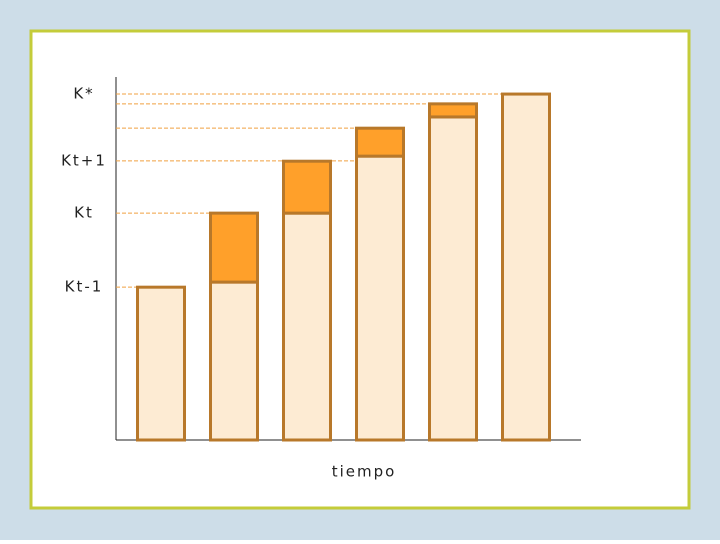 The image size is (720, 544). What do you see at coordinates (84, 160) in the screenshot?
I see `y-tick-label: Kt+1` at bounding box center [84, 160].